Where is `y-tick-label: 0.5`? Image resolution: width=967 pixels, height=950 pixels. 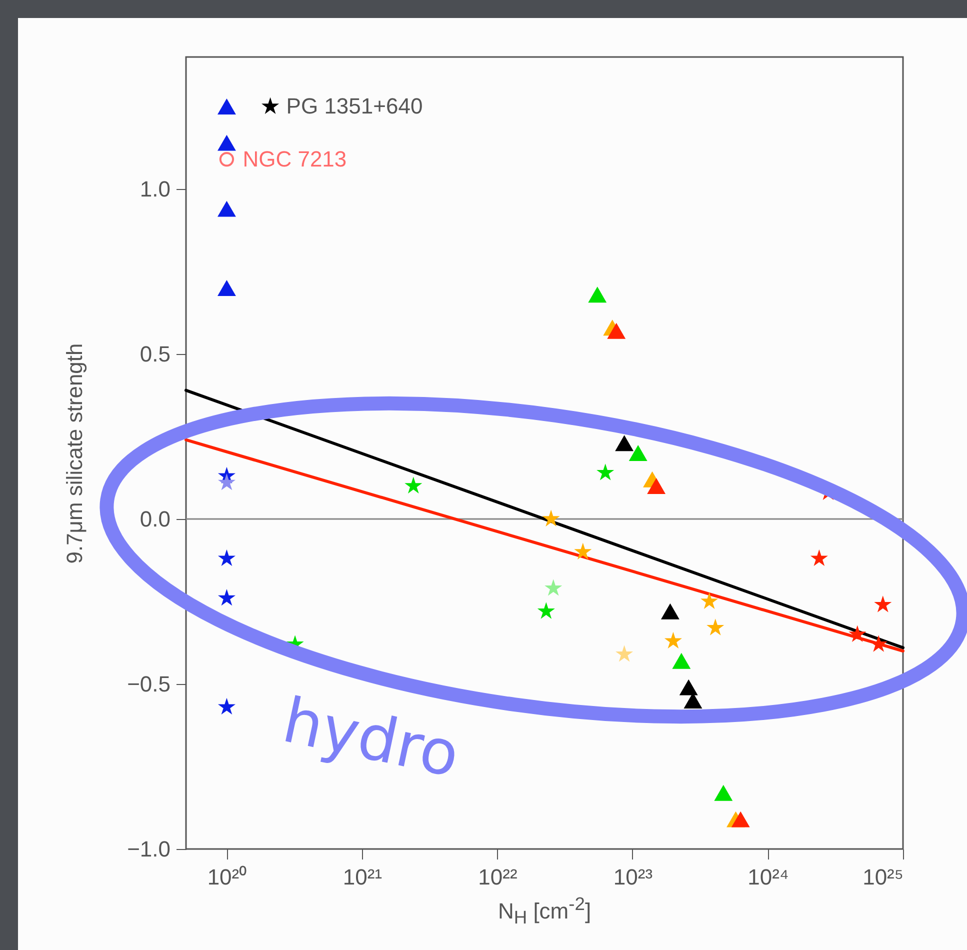
y-tick-label: 0.5 is located at coordinates (155, 354).